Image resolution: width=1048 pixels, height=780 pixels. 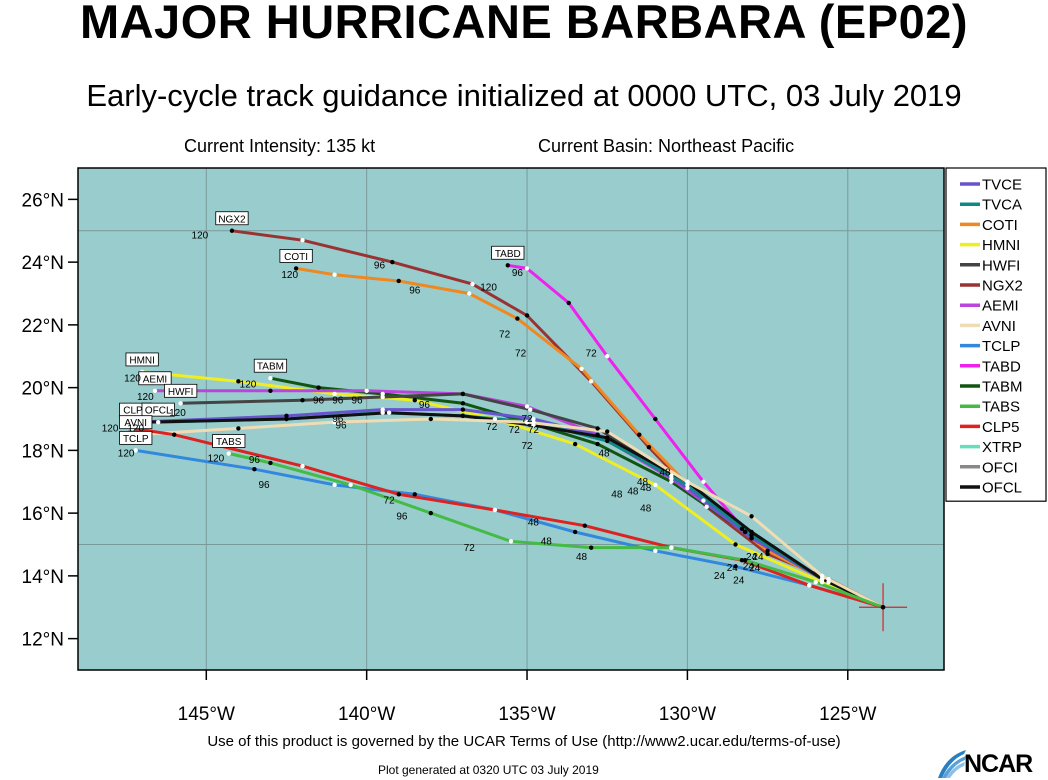 What do you see at coordinates (526, 714) in the screenshot?
I see `lon-tick-label: 135°W` at bounding box center [526, 714].